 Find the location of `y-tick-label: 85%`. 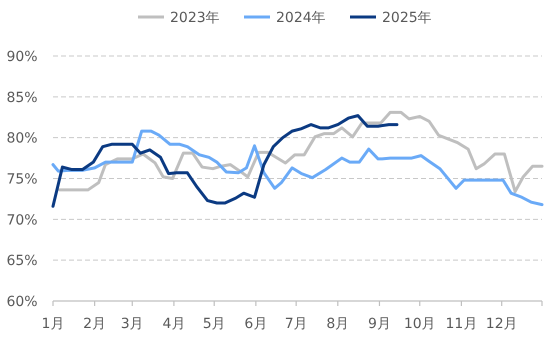

y-tick-label: 85% is located at coordinates (22, 98).